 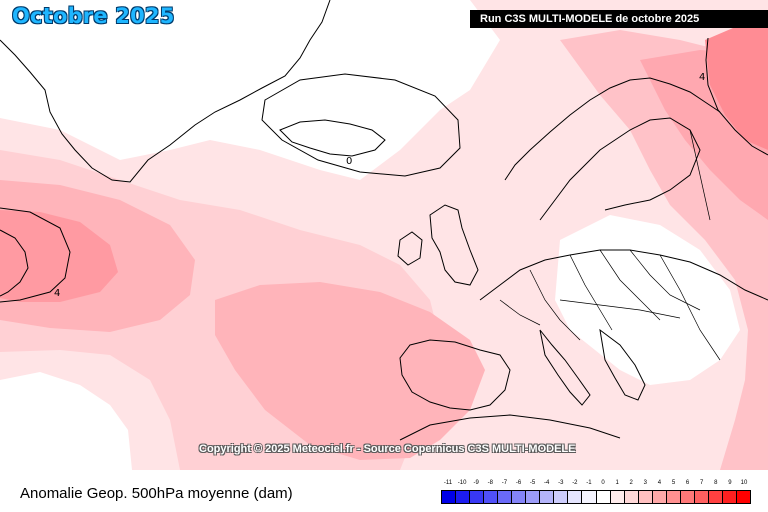 What do you see at coordinates (510, 427) in the screenshot?
I see `north-africa-coast` at bounding box center [510, 427].